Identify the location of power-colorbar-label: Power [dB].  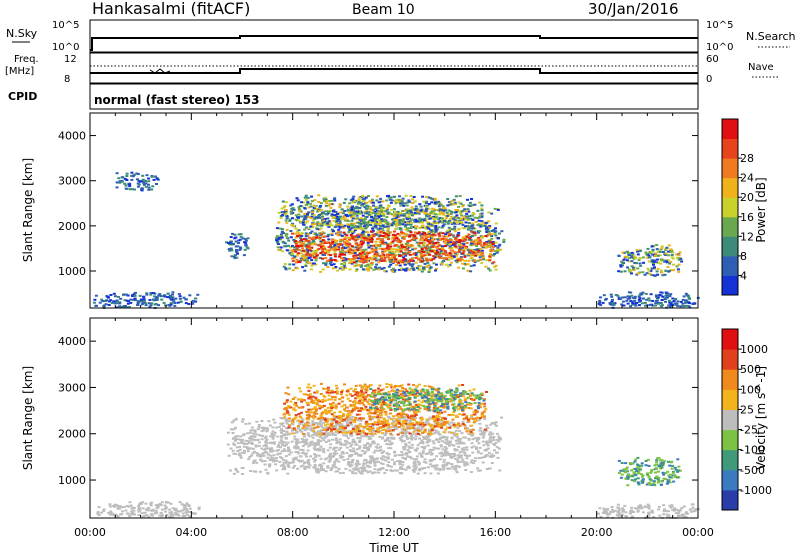
(761, 209).